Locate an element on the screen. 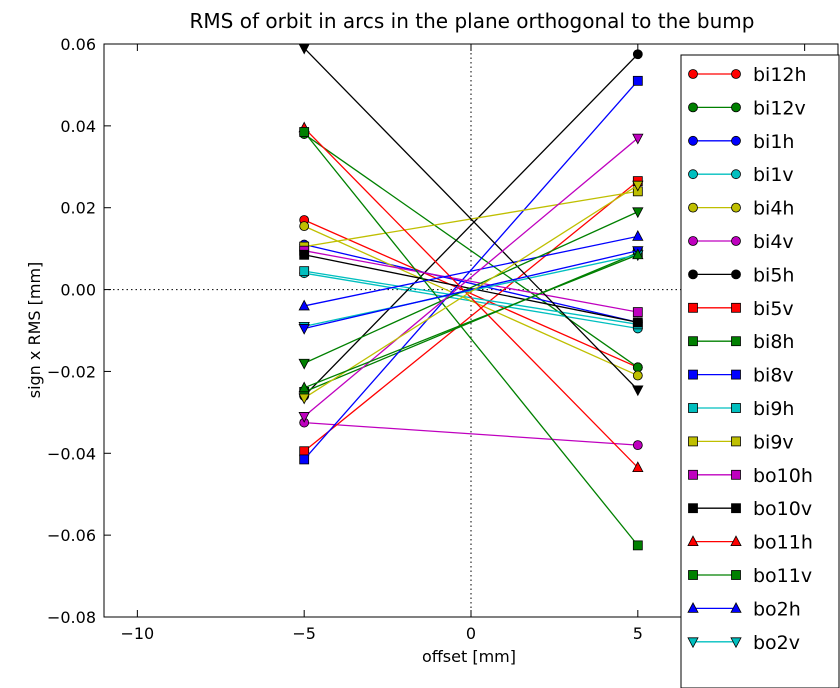  x-axis-label: offset [mm] is located at coordinates (469, 656).